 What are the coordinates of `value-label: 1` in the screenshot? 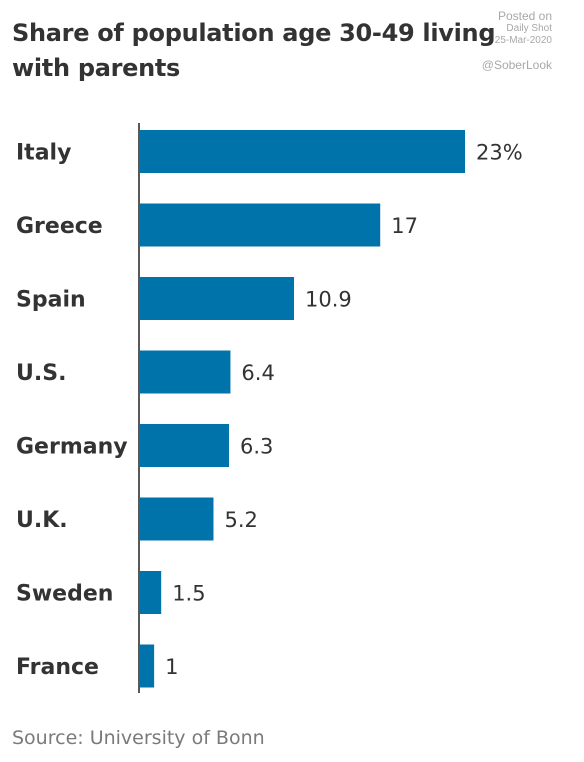 It's located at (171, 667).